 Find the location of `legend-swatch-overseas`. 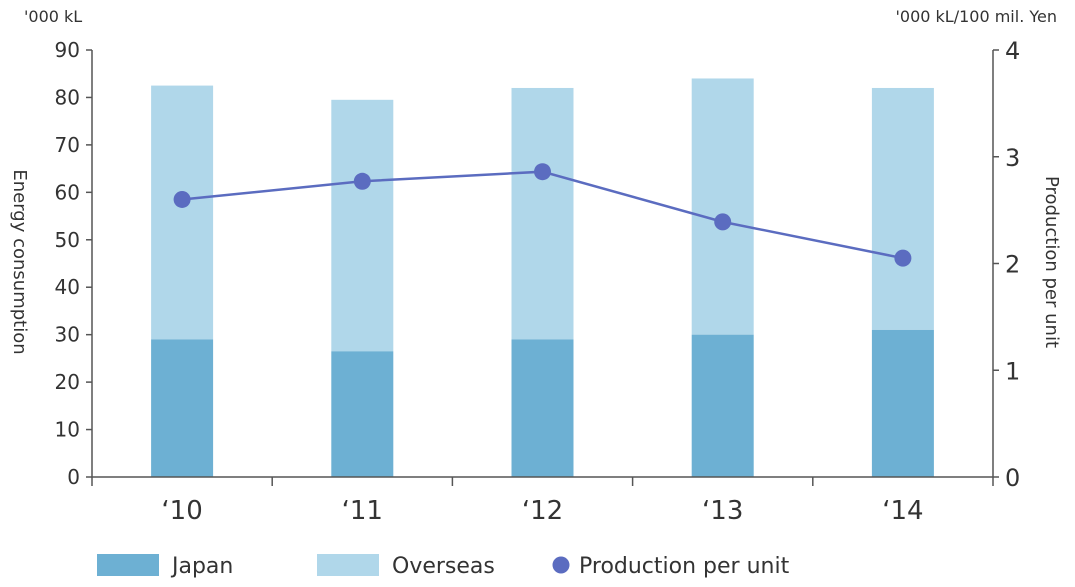

legend-swatch-overseas is located at coordinates (348, 565).